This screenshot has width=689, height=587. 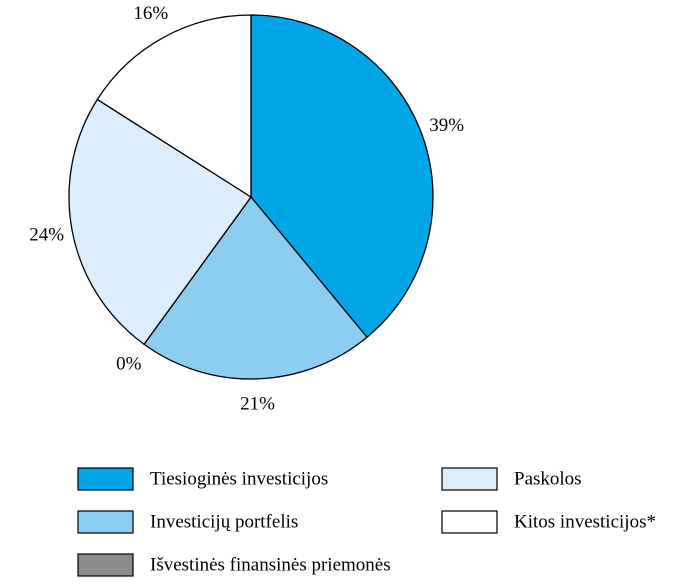 What do you see at coordinates (239, 478) in the screenshot?
I see `legend-label: Tiesioginės investicijos` at bounding box center [239, 478].